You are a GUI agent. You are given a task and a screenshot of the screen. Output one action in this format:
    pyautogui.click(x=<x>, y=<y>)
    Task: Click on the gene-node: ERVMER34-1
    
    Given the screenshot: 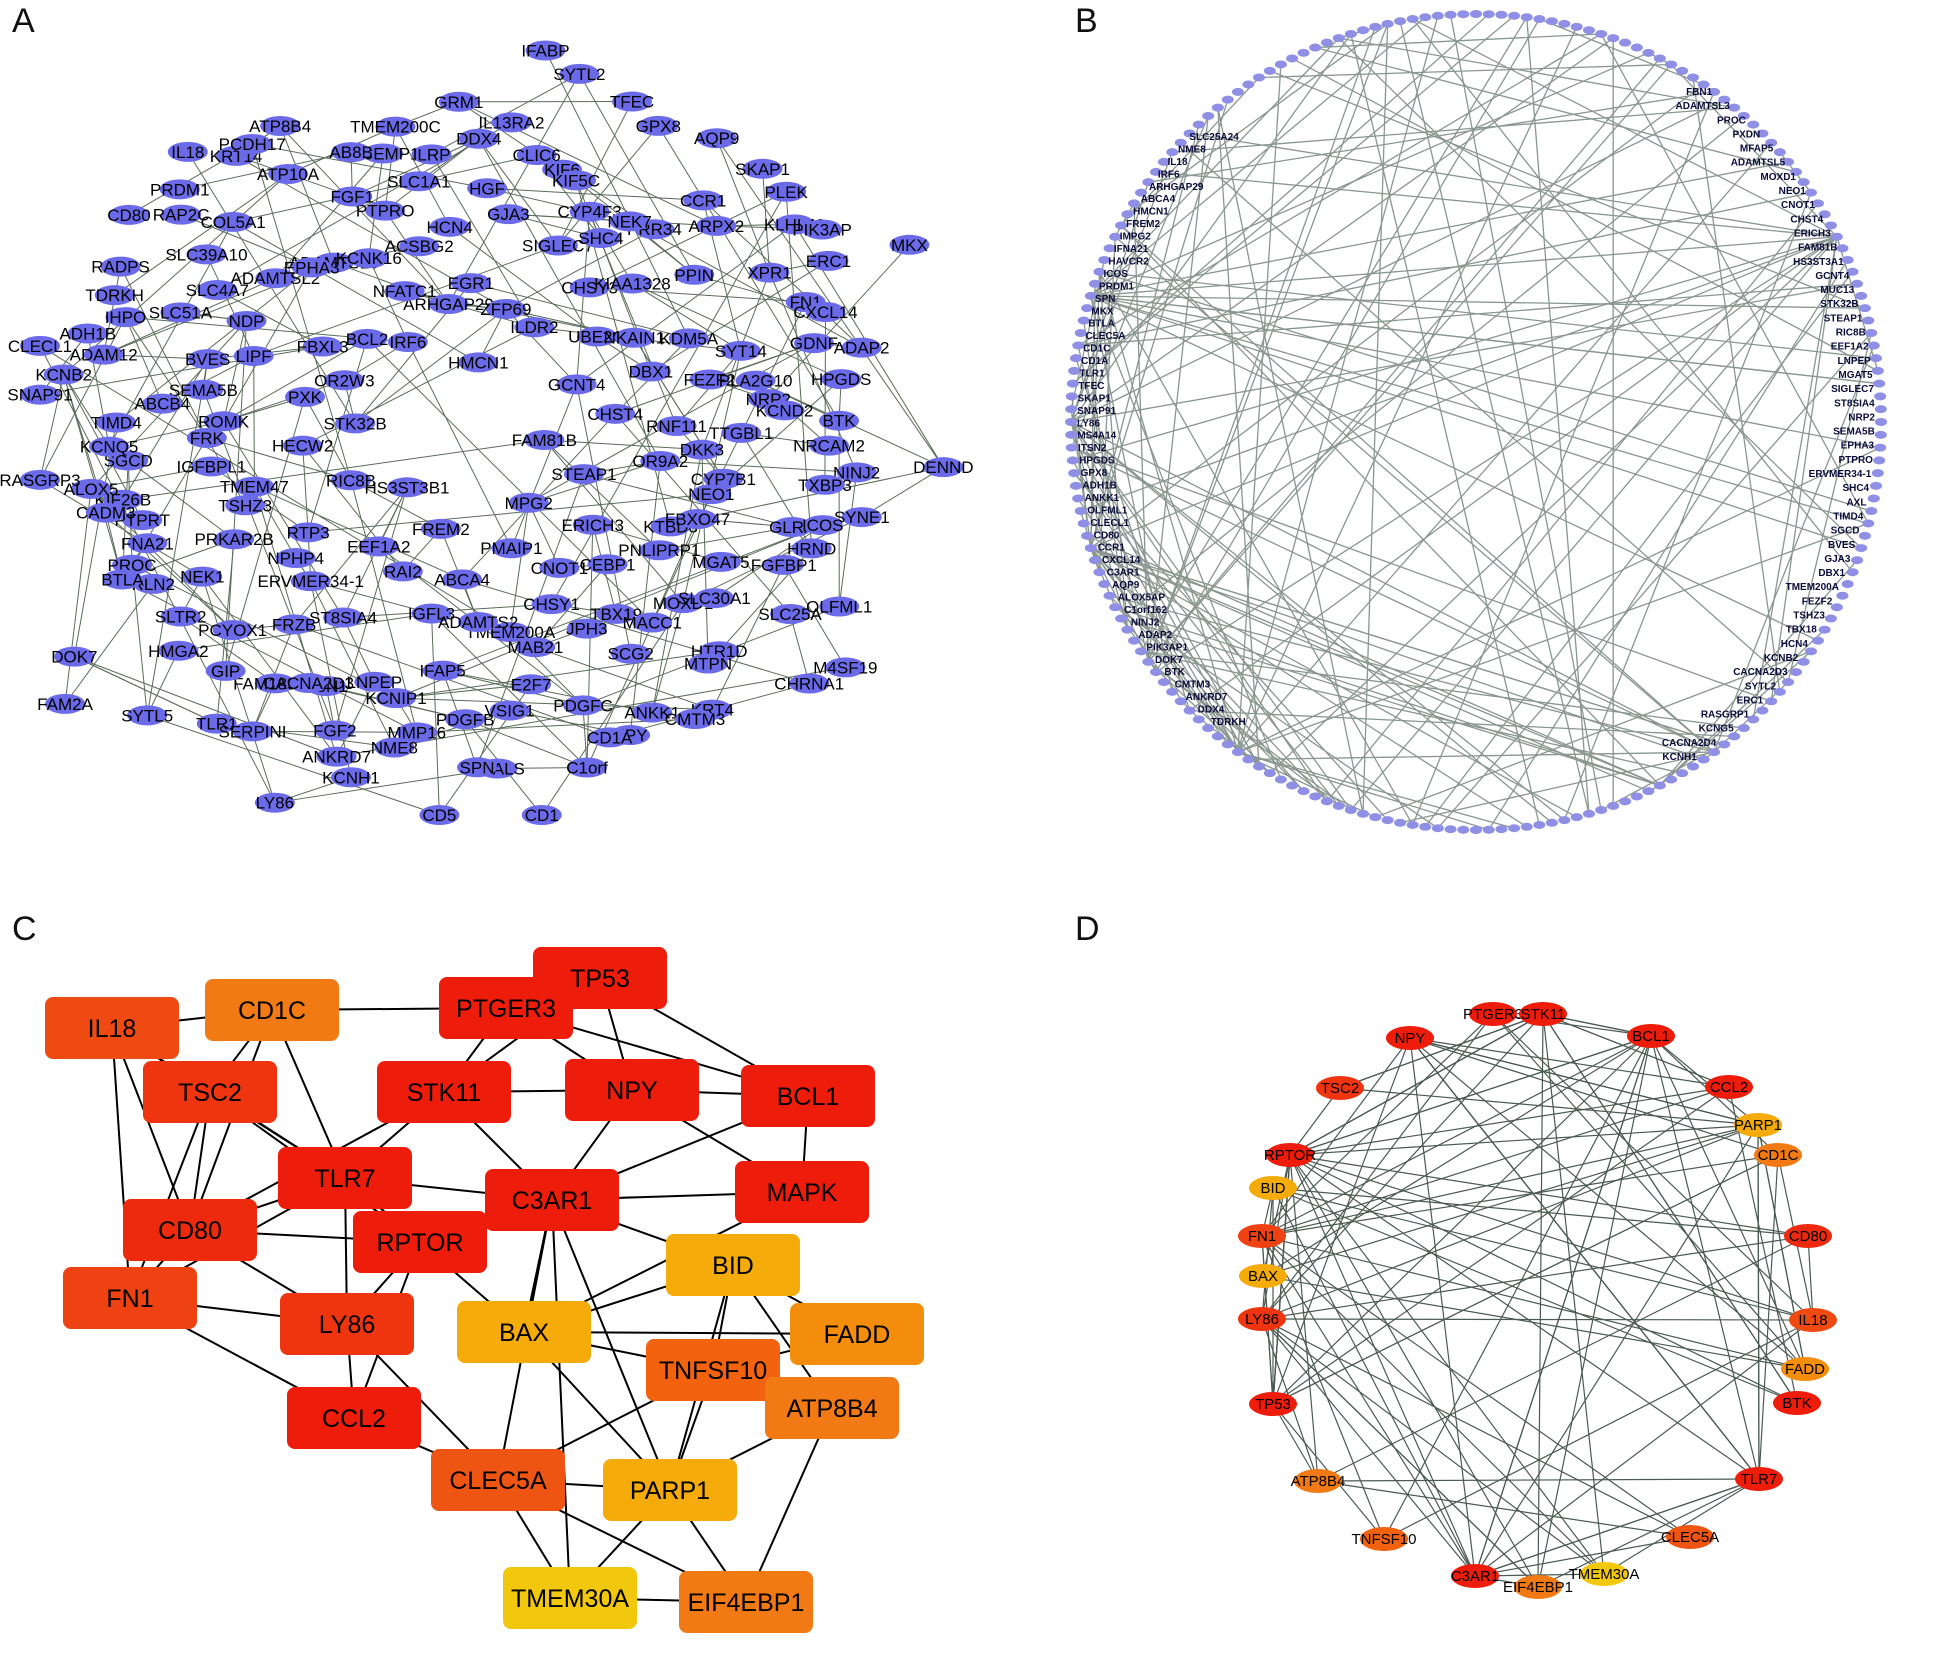 What is the action you would take?
    pyautogui.click(x=310, y=581)
    